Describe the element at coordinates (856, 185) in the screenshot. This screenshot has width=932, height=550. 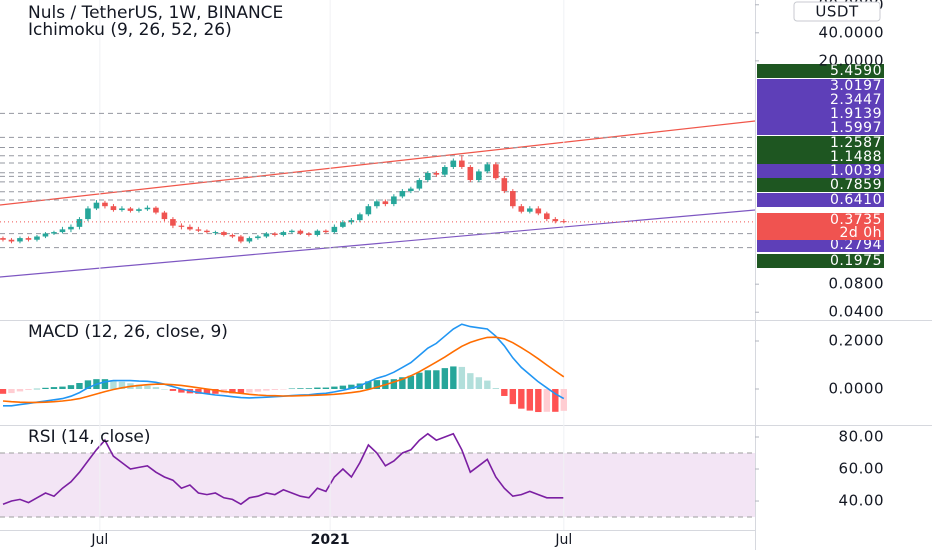
I see `level-label: 0.7859` at that location.